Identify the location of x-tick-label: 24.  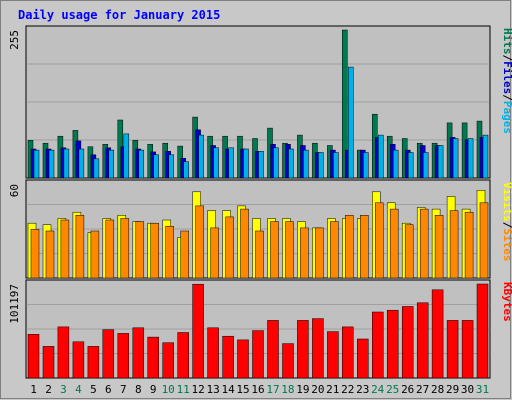
(378, 389).